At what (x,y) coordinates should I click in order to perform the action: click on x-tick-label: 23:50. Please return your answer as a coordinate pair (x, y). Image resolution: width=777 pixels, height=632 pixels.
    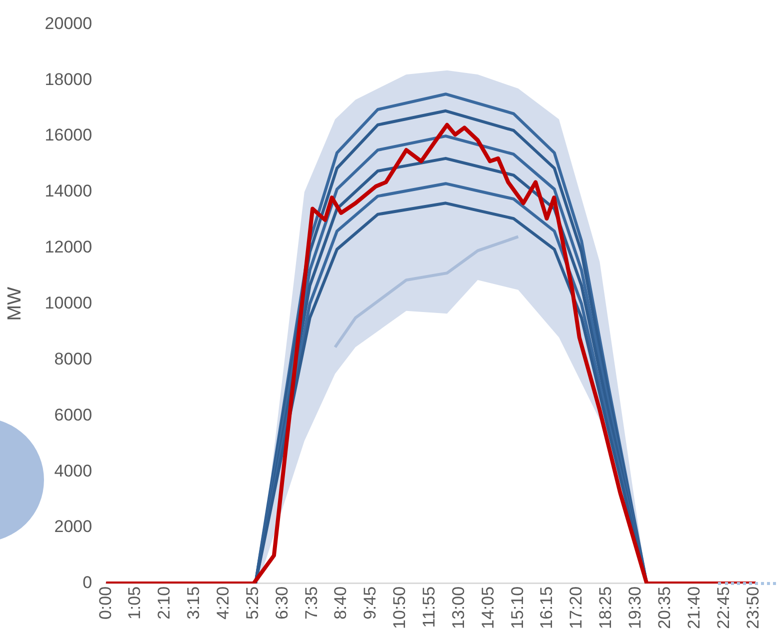
    Looking at the image, I should click on (752, 608).